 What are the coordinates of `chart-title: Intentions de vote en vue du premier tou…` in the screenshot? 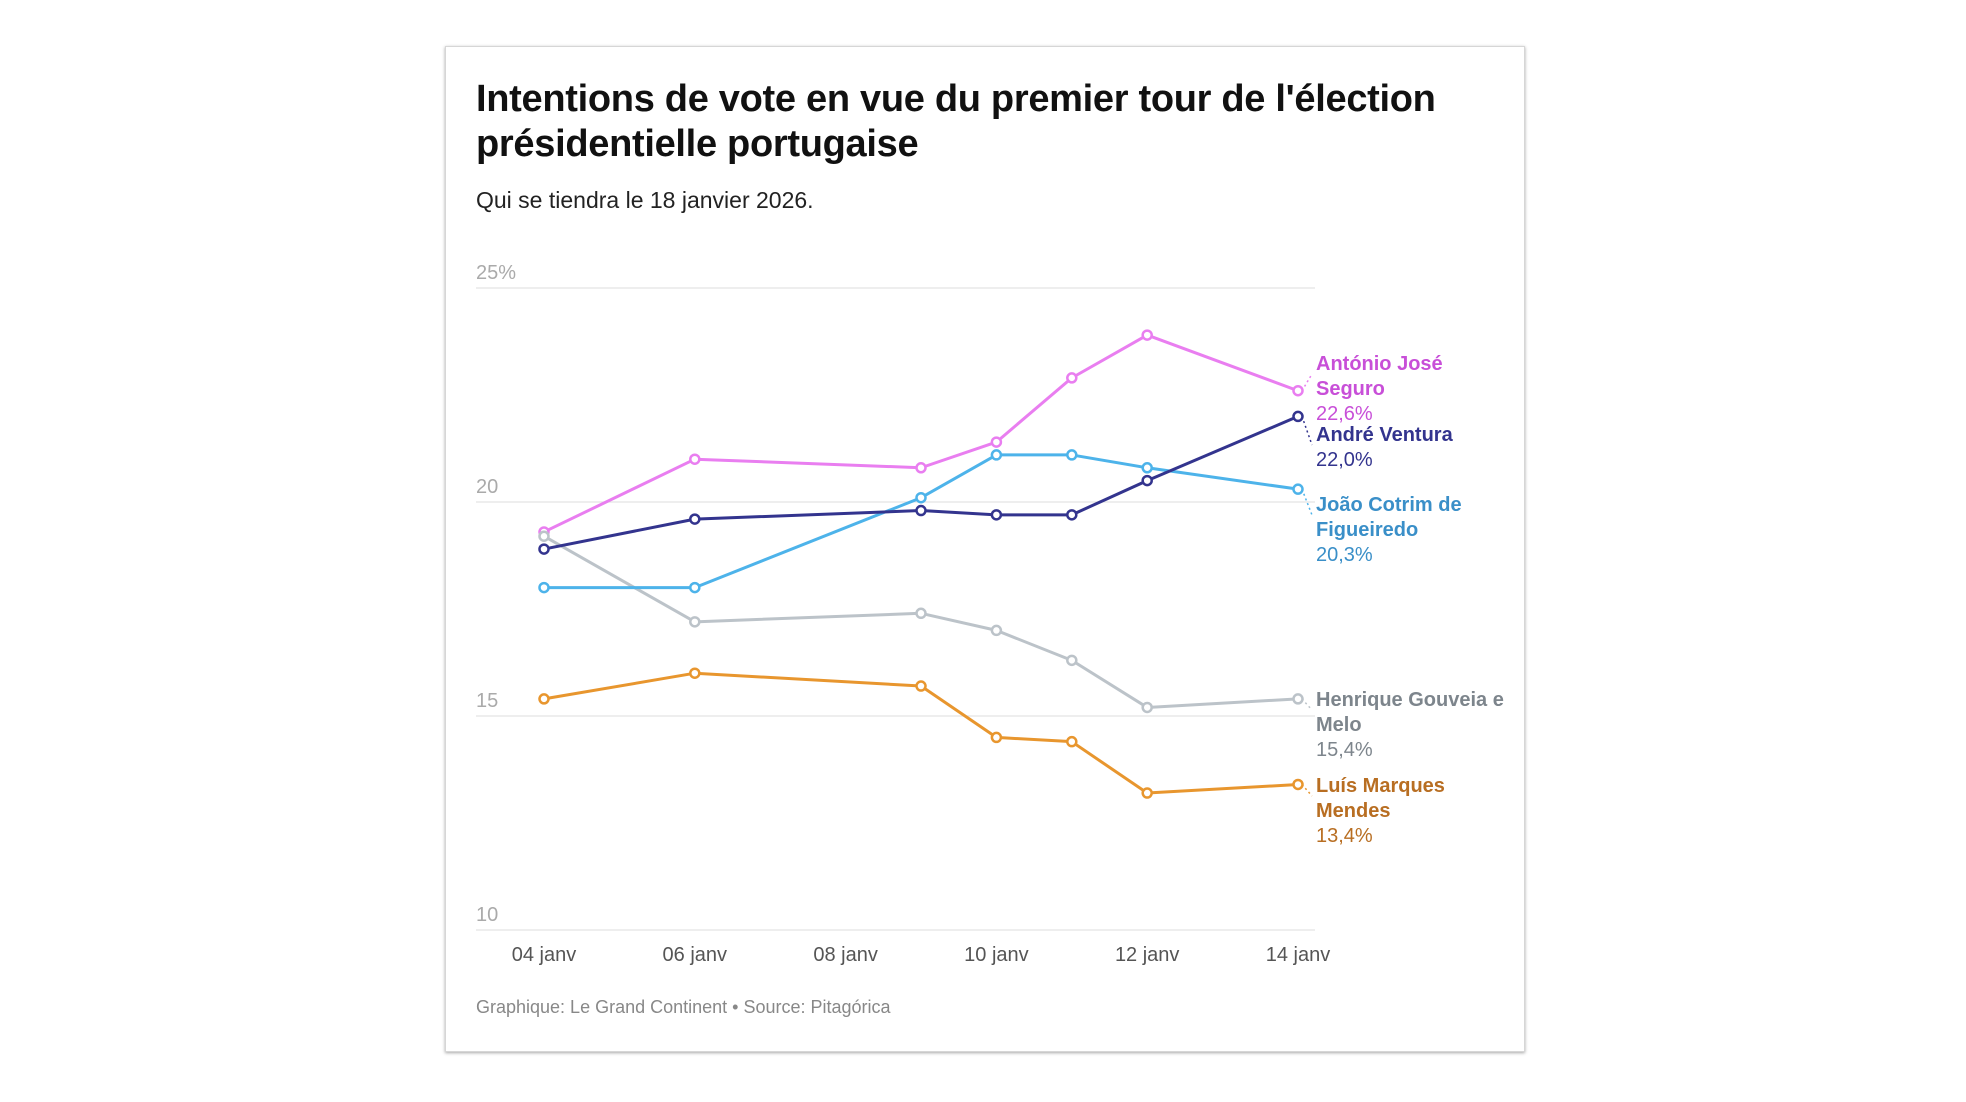 It's located at (956, 121).